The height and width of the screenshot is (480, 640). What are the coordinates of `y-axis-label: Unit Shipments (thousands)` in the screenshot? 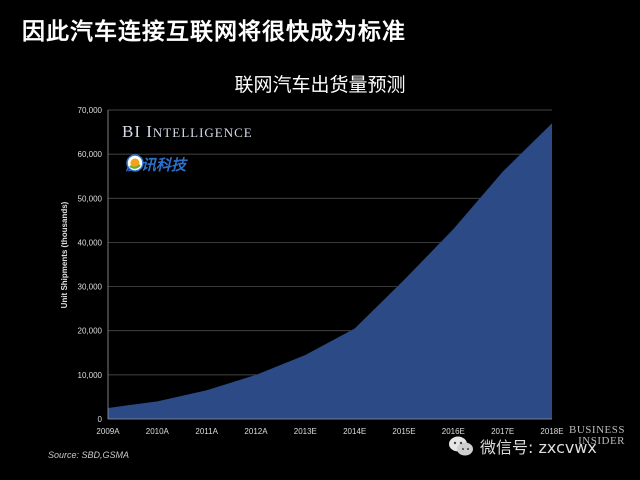 It's located at (64, 254).